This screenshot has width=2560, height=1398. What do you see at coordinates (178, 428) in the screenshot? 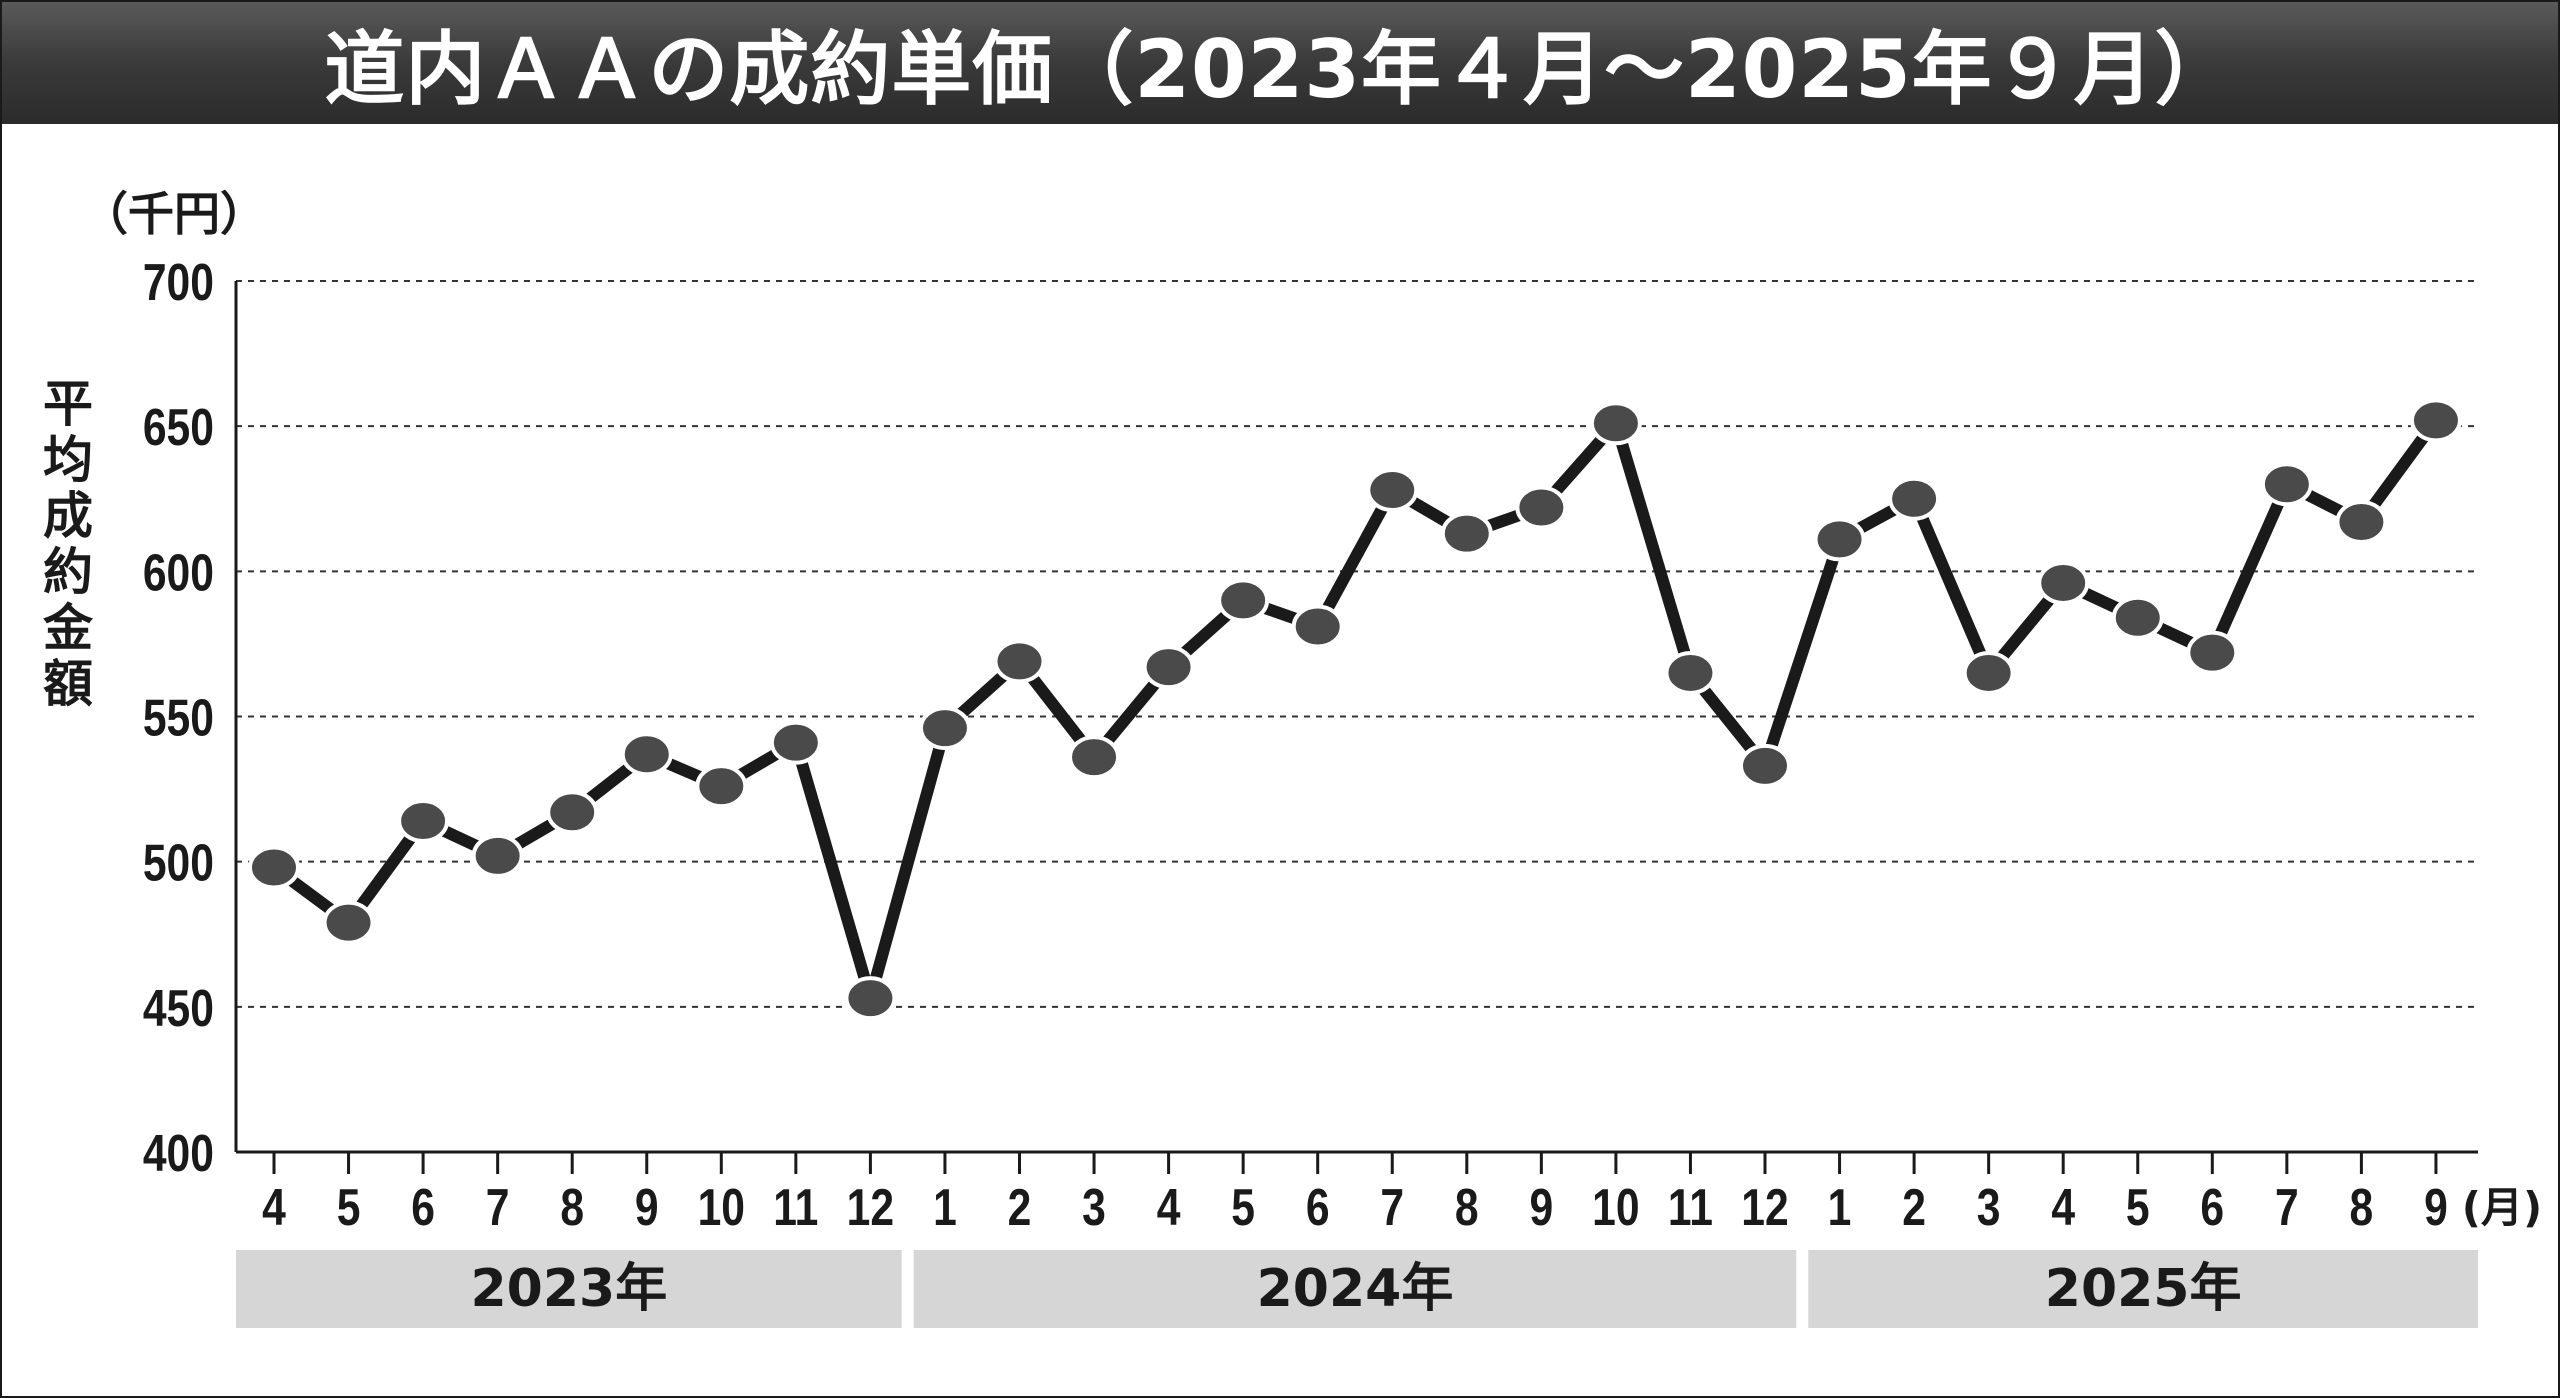
I see `y-tick-label: 650` at bounding box center [178, 428].